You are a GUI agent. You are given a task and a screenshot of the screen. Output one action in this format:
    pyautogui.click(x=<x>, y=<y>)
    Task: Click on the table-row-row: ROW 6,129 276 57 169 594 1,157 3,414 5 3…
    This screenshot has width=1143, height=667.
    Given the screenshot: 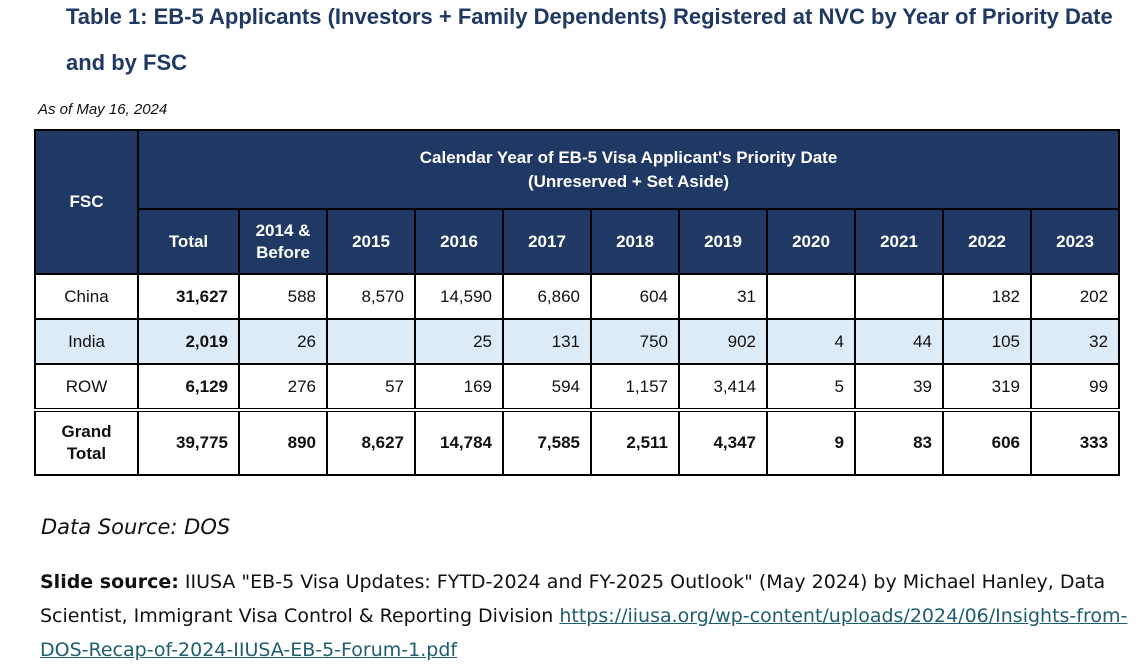 What is the action you would take?
    pyautogui.click(x=577, y=387)
    